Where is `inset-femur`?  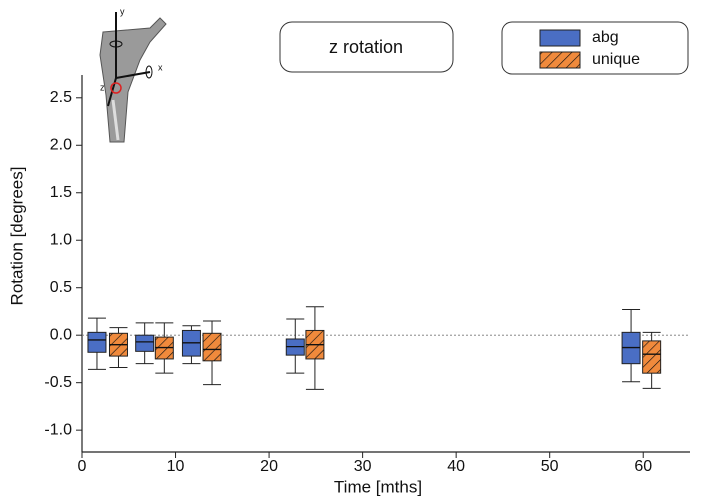
inset-femur is located at coordinates (133, 77).